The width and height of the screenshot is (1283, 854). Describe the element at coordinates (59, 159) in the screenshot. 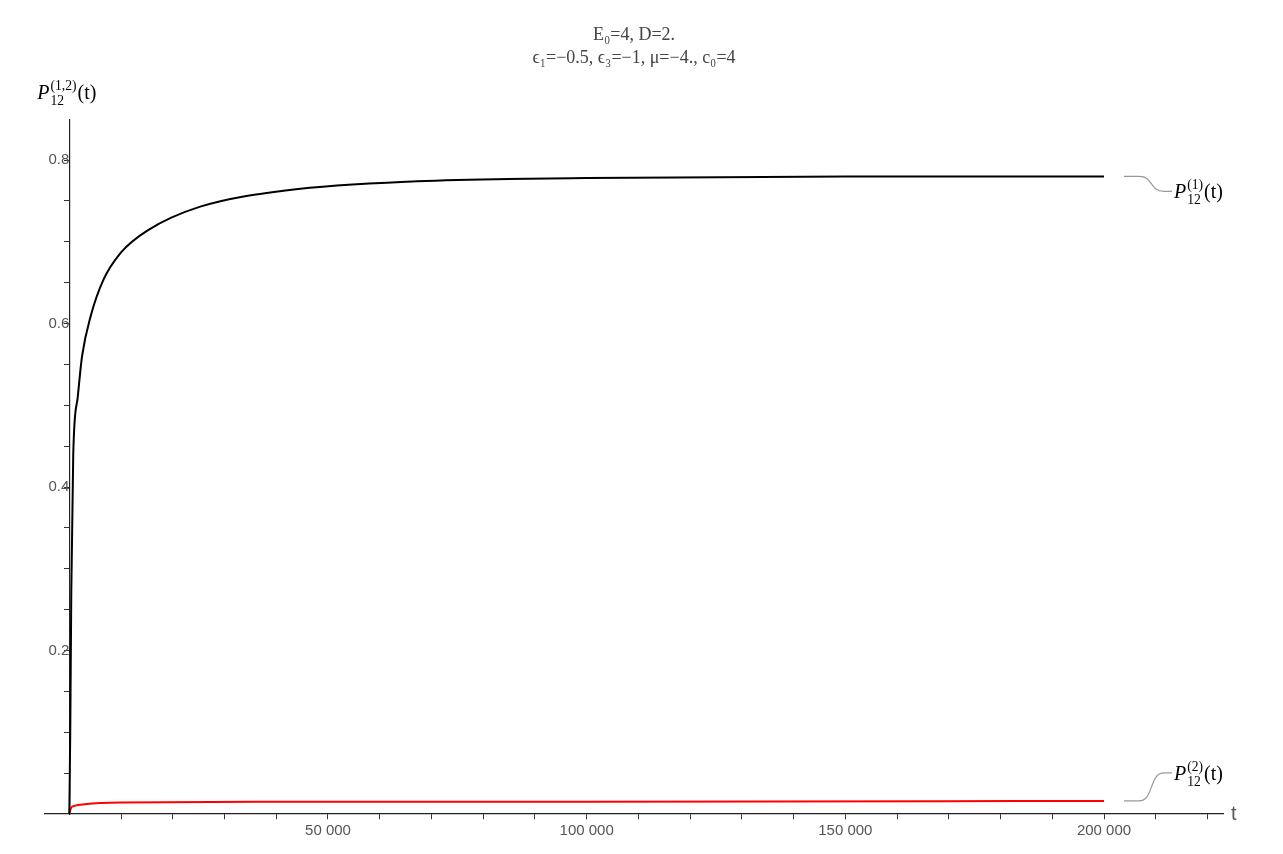

I see `y-tick-label: 0.8` at that location.